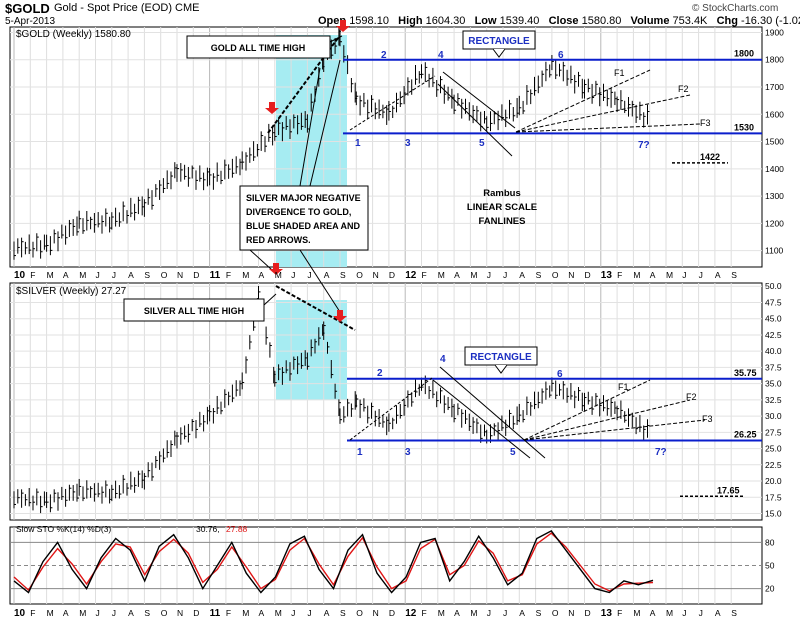 Image resolution: width=800 pixels, height=622 pixels. I want to click on silver-y-tick-label: 17.5, so click(773, 497).